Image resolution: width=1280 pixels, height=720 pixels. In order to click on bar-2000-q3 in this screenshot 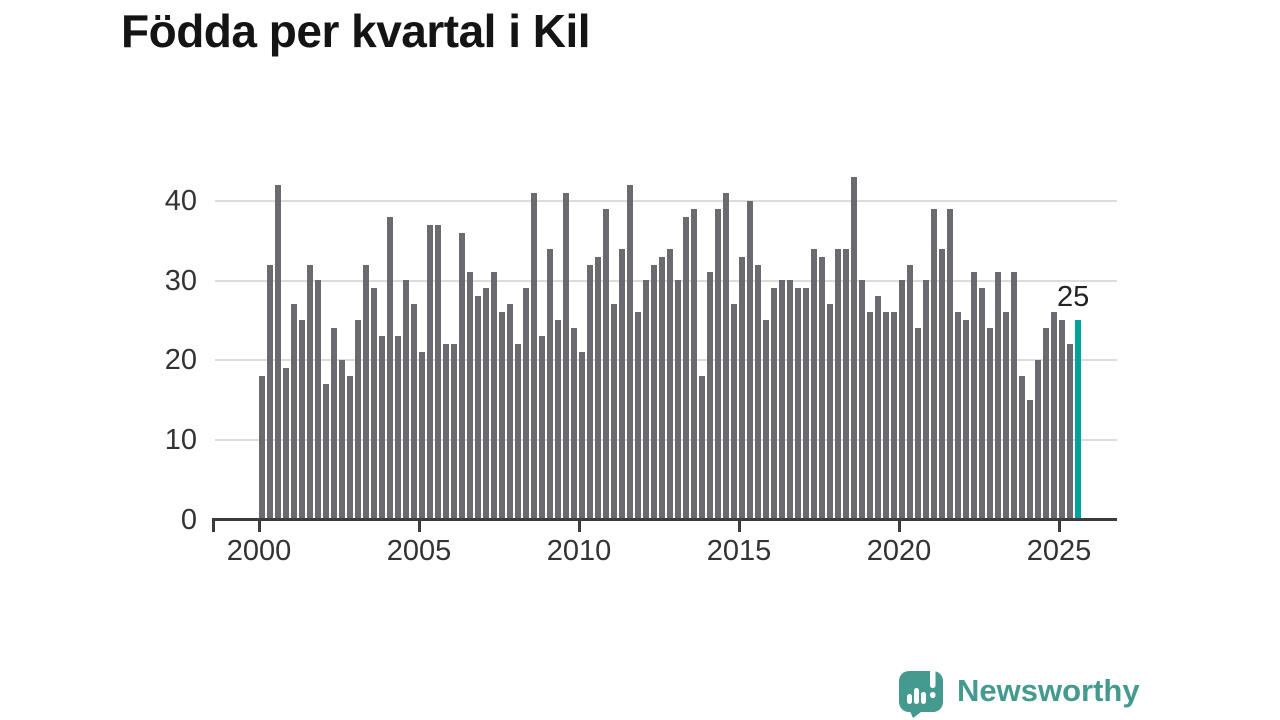, I will do `click(278, 351)`.